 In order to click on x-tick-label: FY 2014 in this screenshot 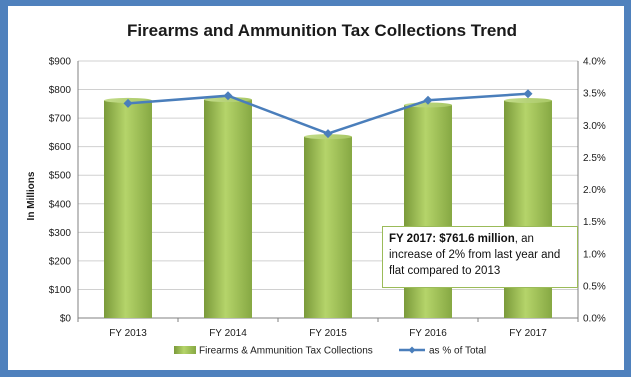, I will do `click(228, 333)`.